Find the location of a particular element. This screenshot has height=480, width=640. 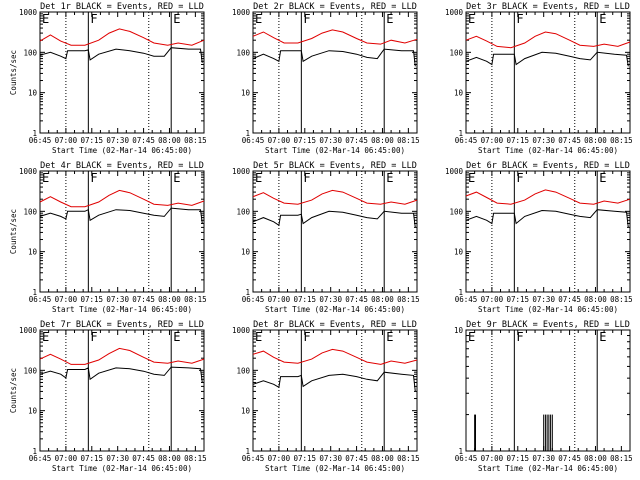

panel-title: Det 1r BLACK = Events, RED = LLD is located at coordinates (122, 7).